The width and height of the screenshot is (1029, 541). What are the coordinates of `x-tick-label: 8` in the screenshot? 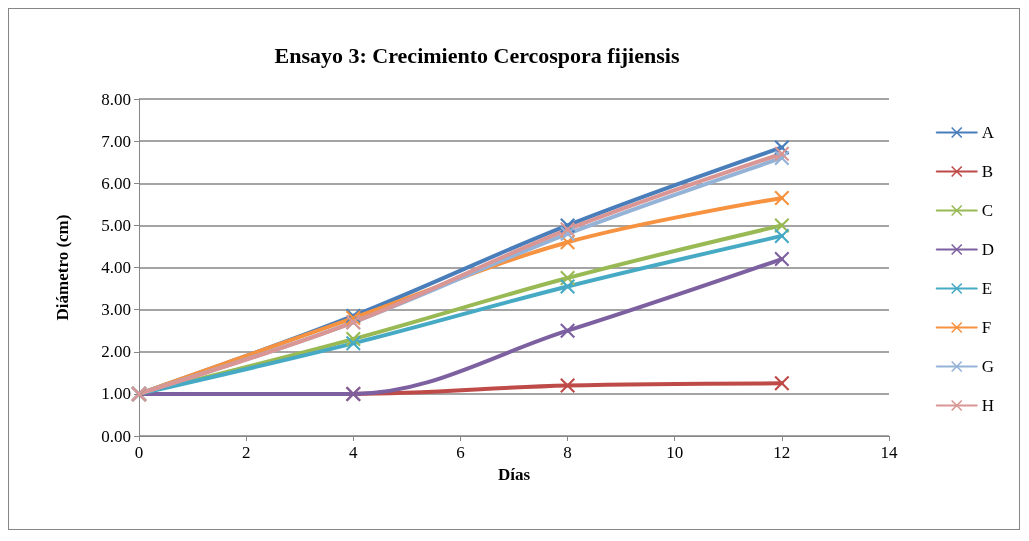 It's located at (567, 452).